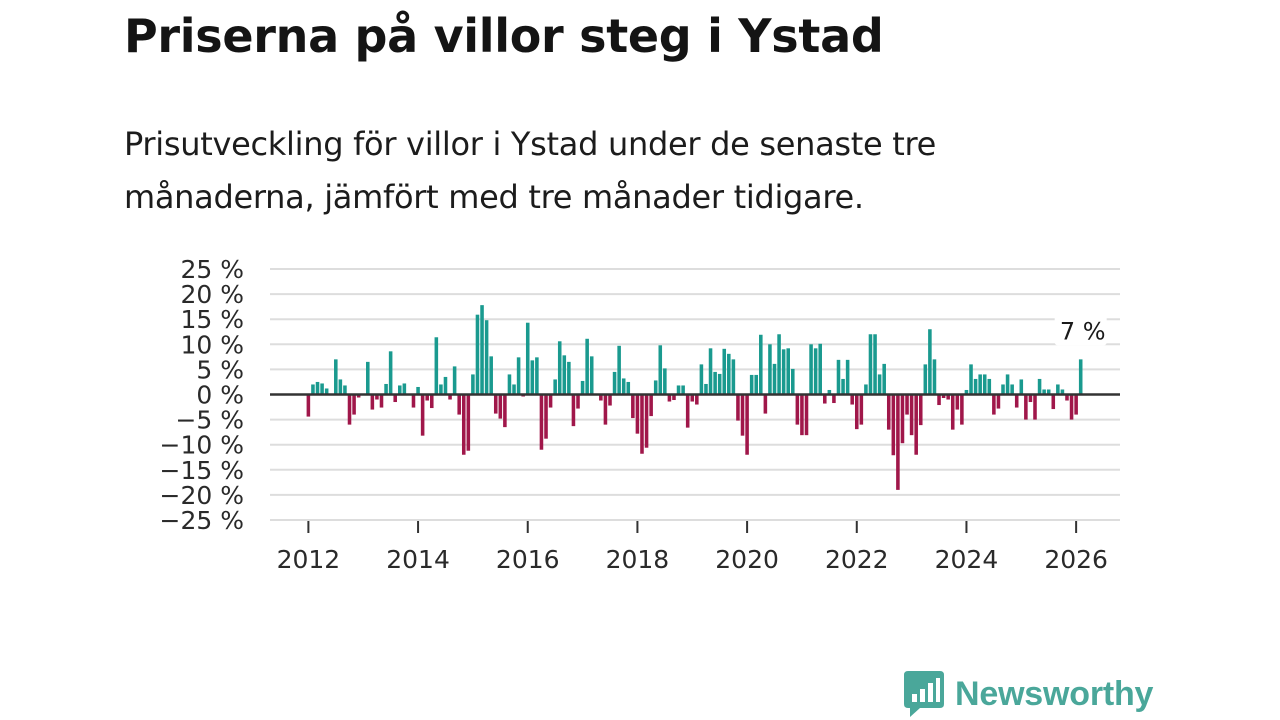  What do you see at coordinates (1028, 694) in the screenshot?
I see `brand-logo: Newsworthy` at bounding box center [1028, 694].